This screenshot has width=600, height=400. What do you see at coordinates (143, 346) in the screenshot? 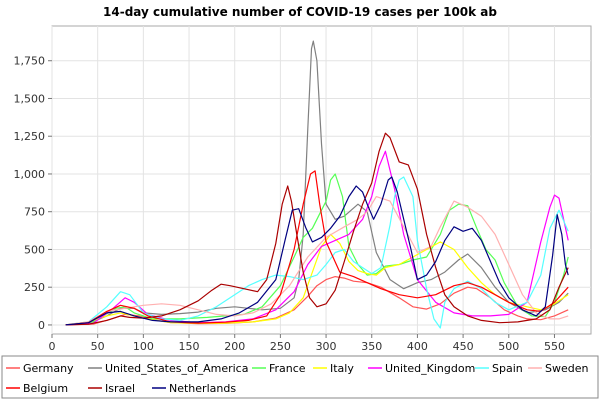
I see `x-tick-label: 100` at bounding box center [143, 346].